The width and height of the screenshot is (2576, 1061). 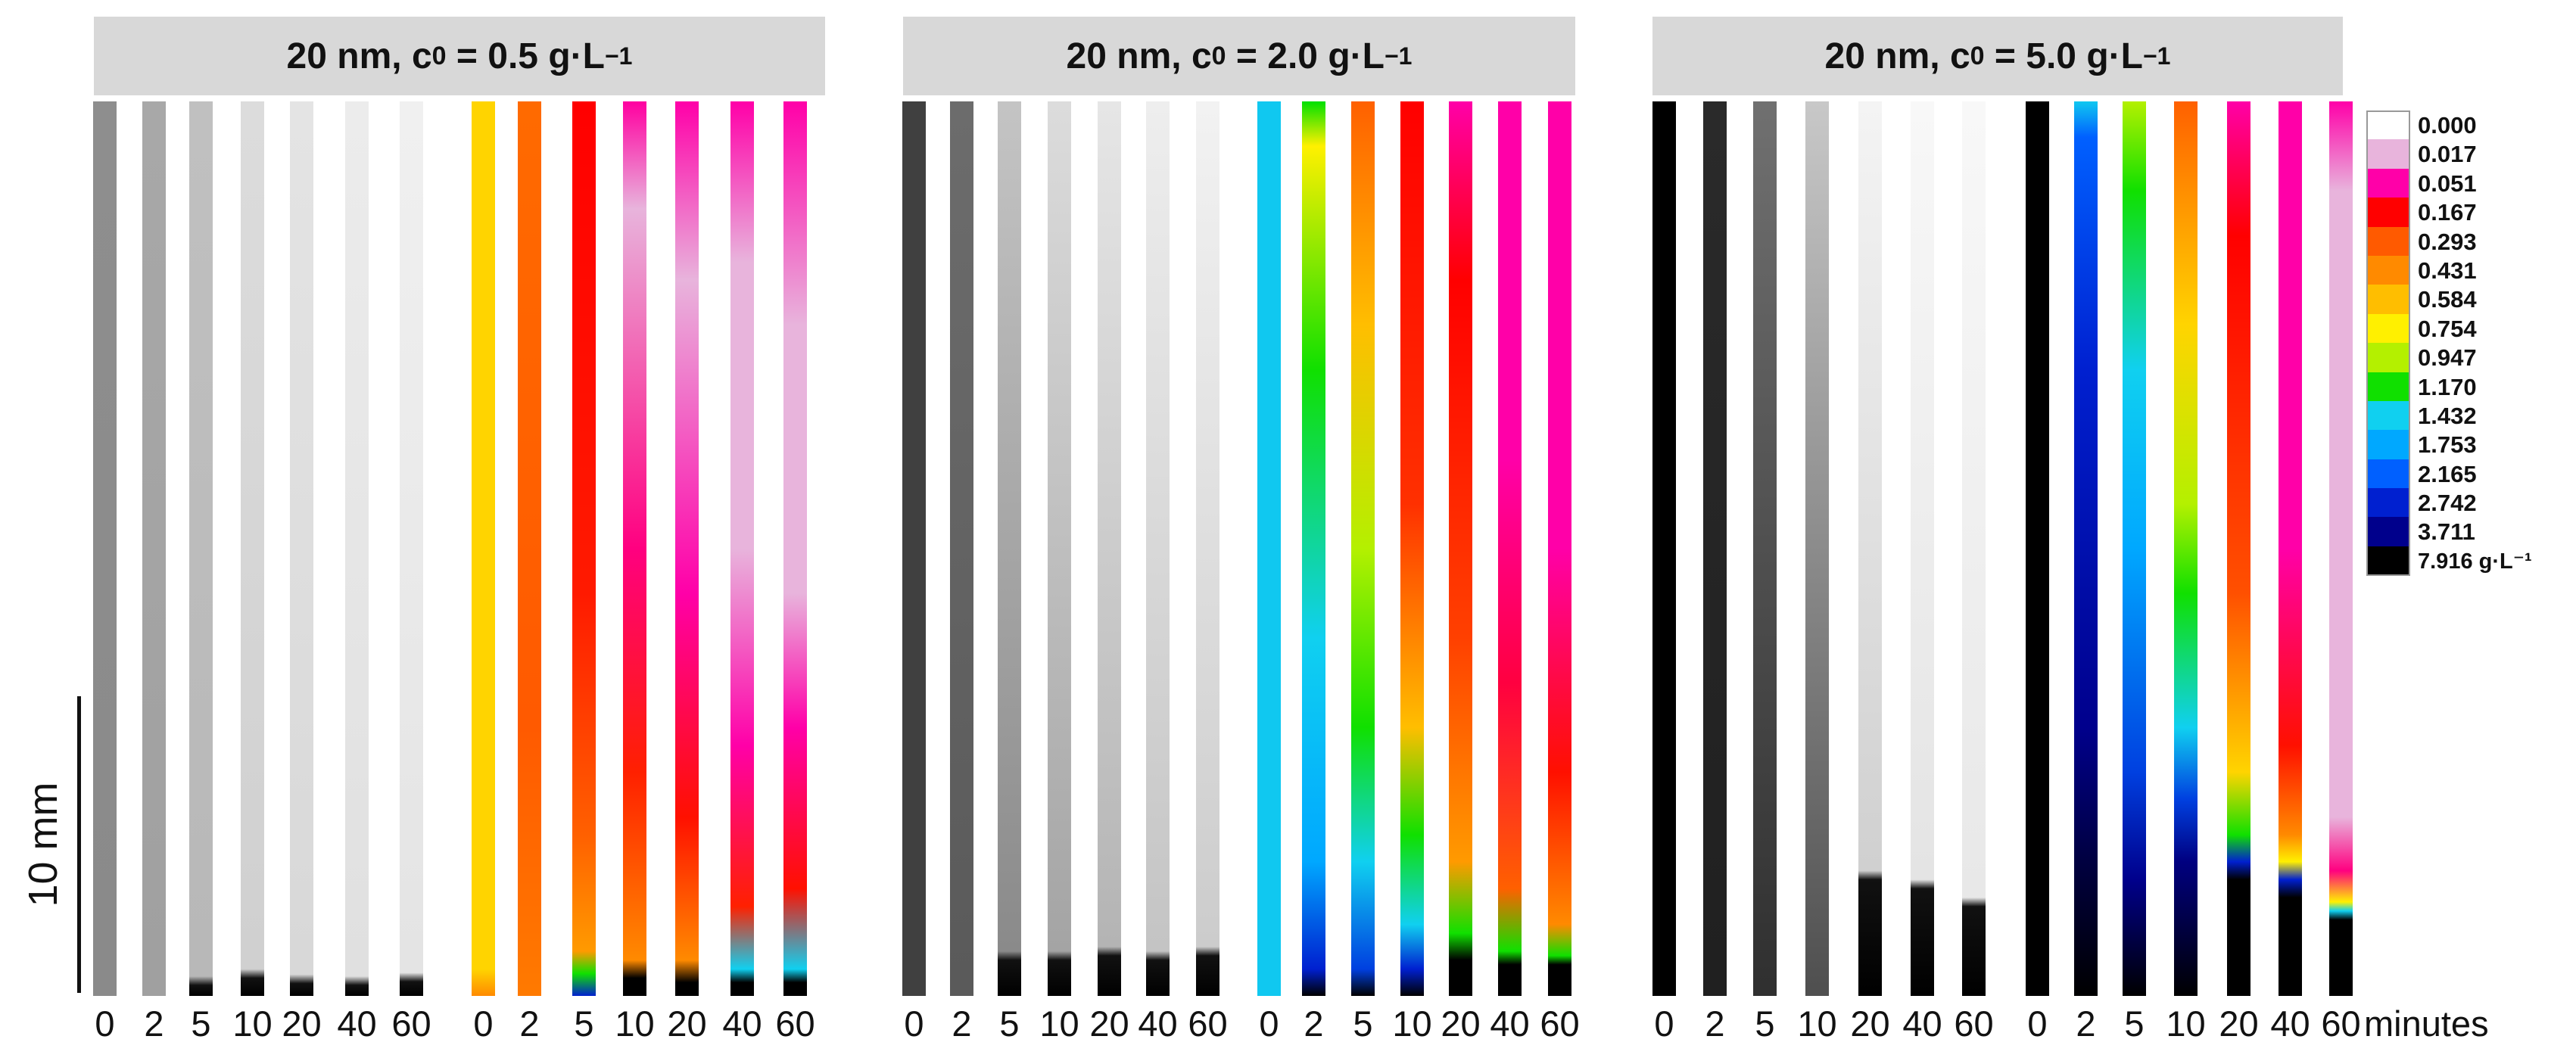 What do you see at coordinates (2447, 504) in the screenshot?
I see `legend-value: 2.742` at bounding box center [2447, 504].